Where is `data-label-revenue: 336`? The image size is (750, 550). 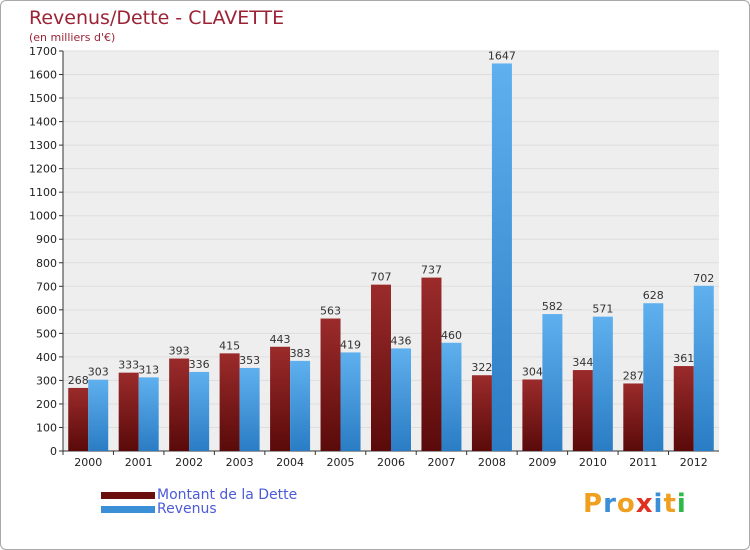 data-label-revenue: 336 is located at coordinates (199, 364).